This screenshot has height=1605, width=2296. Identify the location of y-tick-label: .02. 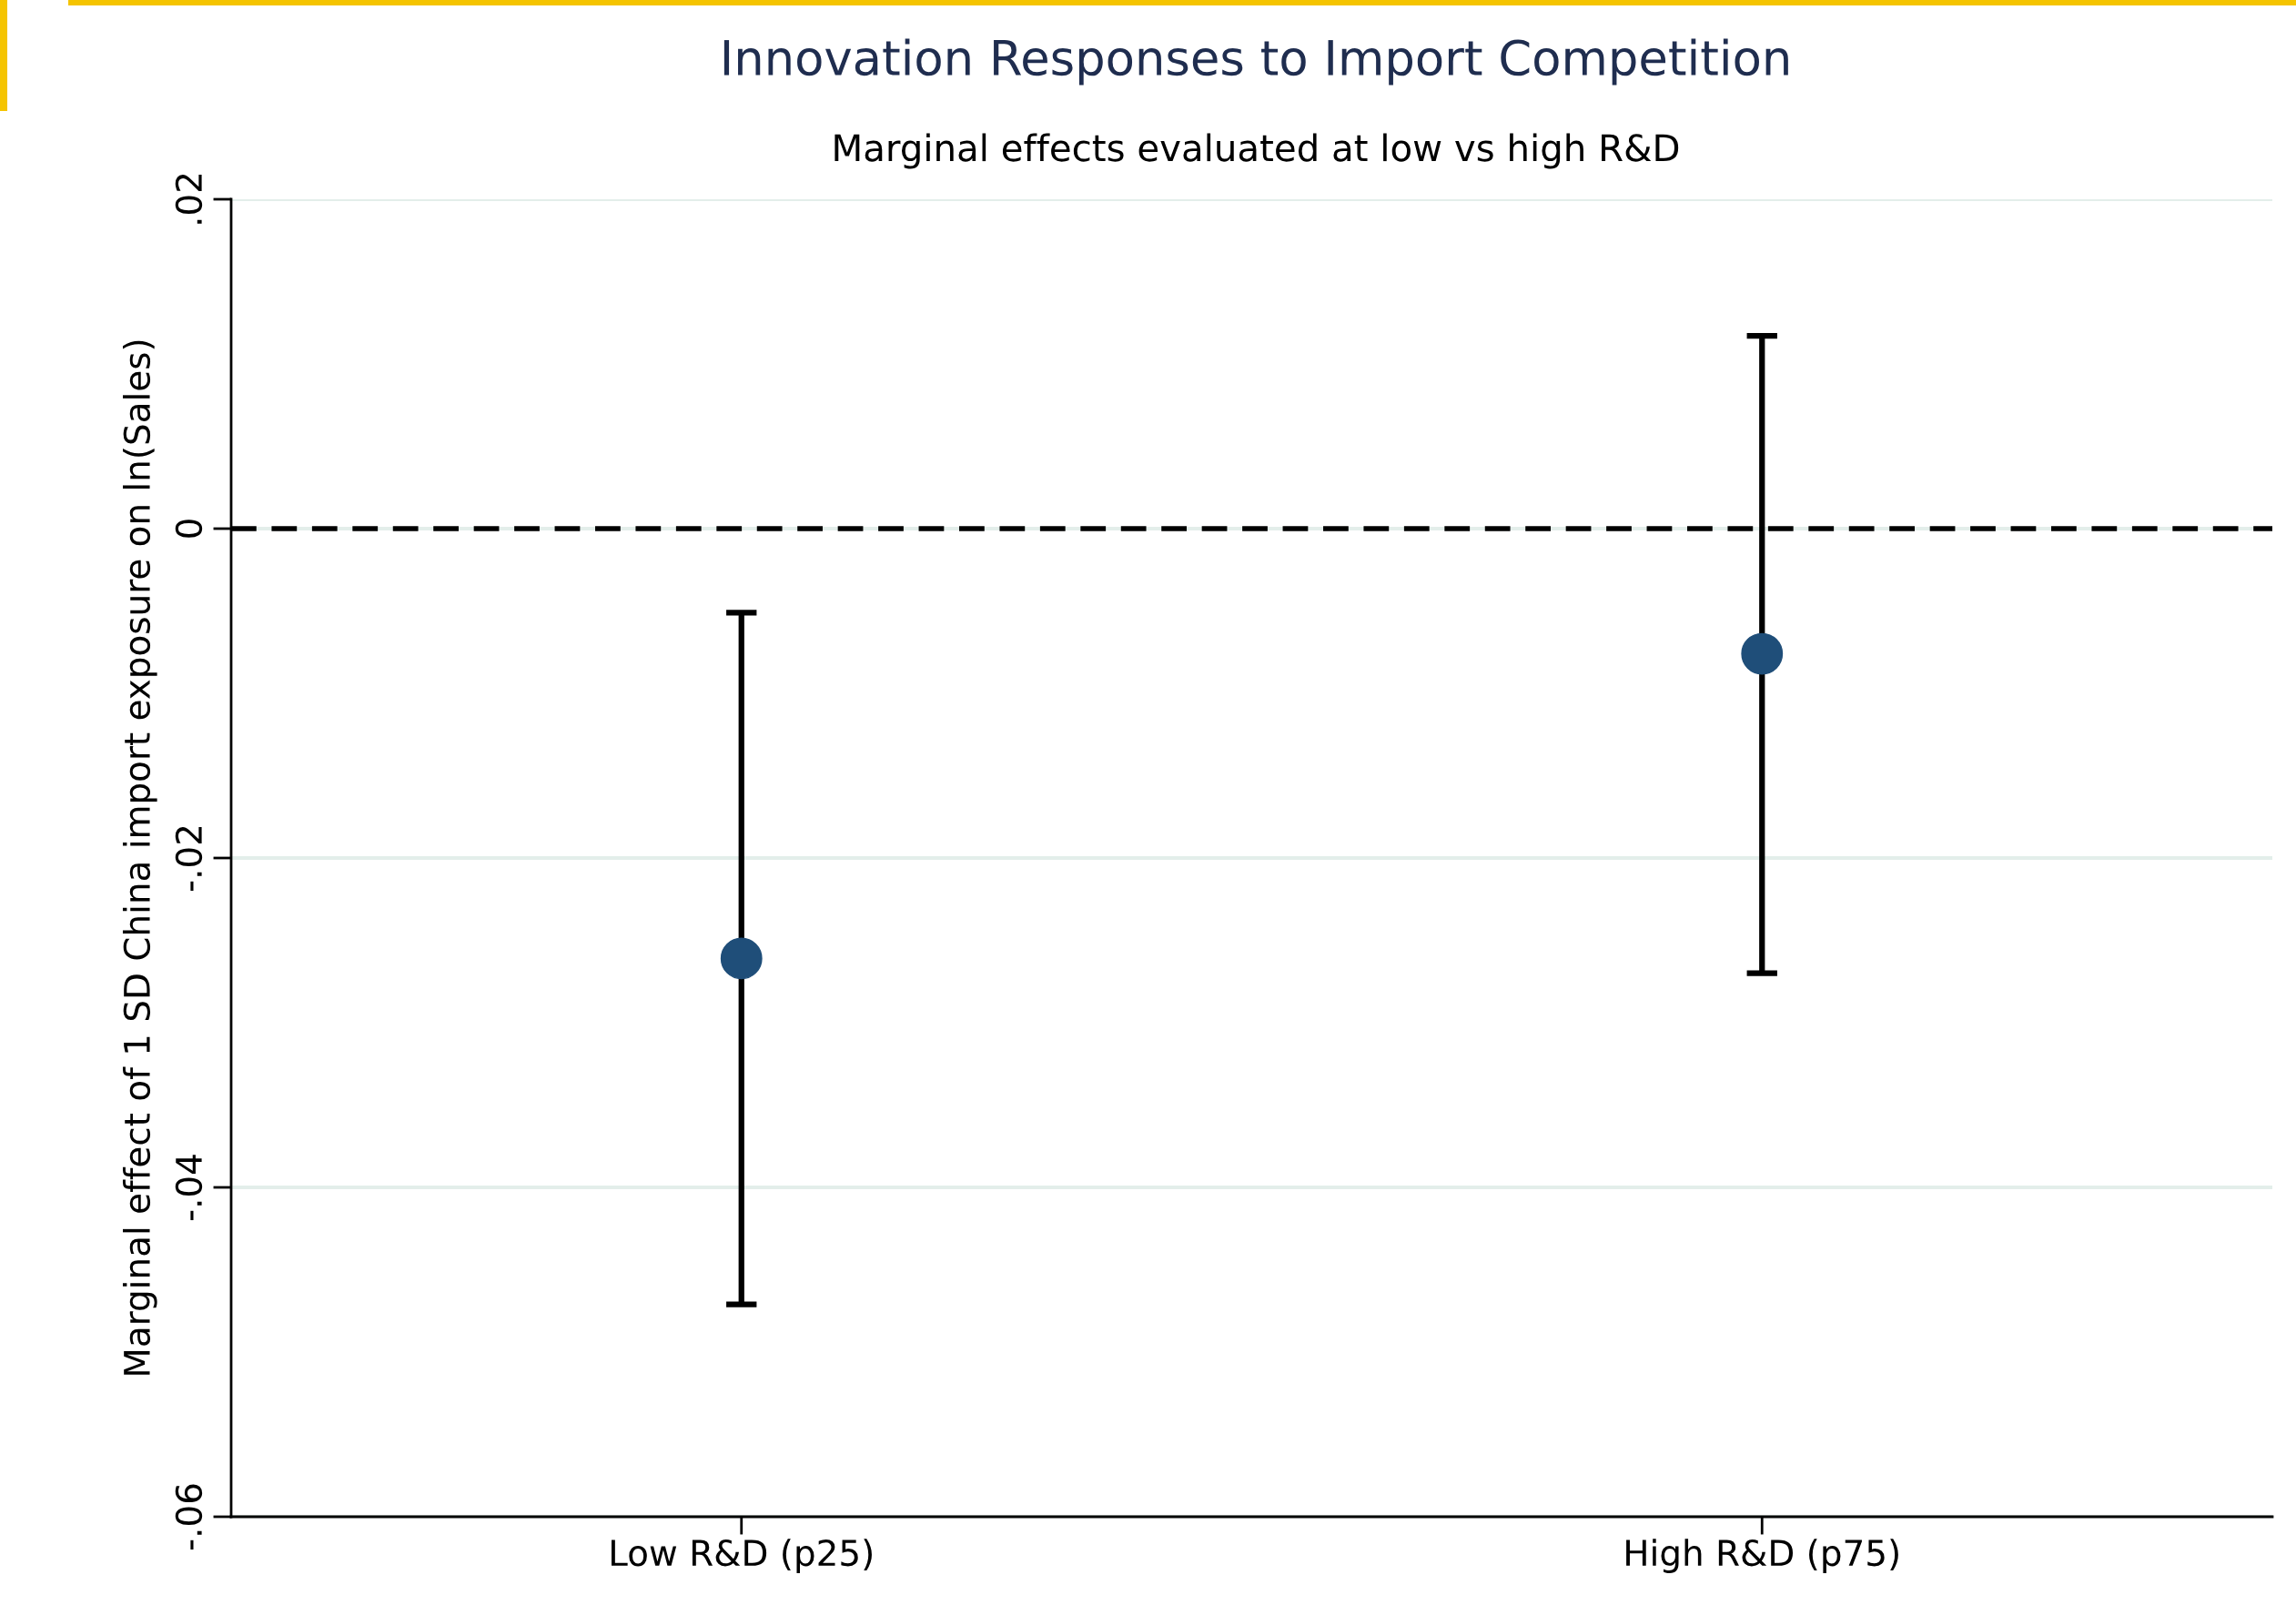
(189, 199).